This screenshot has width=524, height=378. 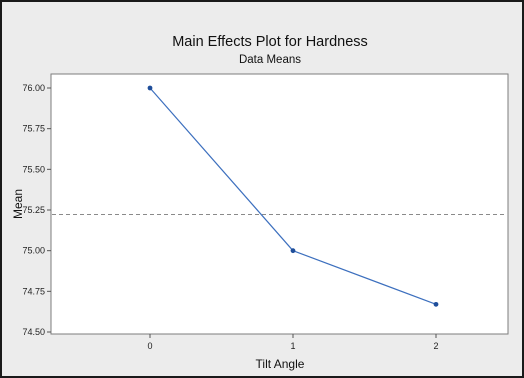 What do you see at coordinates (33, 129) in the screenshot?
I see `y-tick-label: 75.75` at bounding box center [33, 129].